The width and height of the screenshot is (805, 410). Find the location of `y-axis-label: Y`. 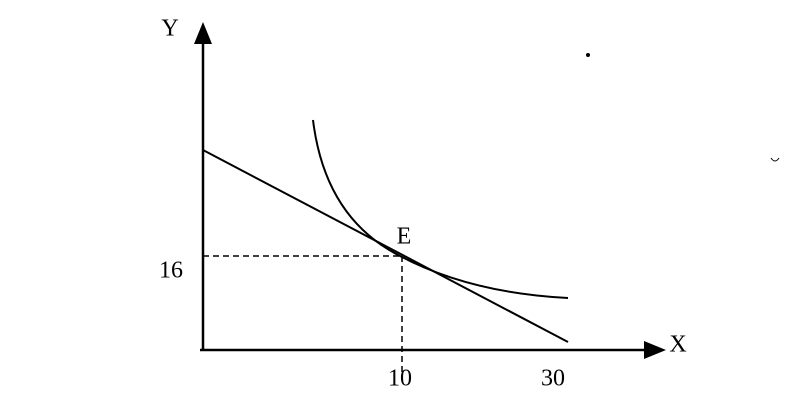

y-axis-label: Y is located at coordinates (169, 29).